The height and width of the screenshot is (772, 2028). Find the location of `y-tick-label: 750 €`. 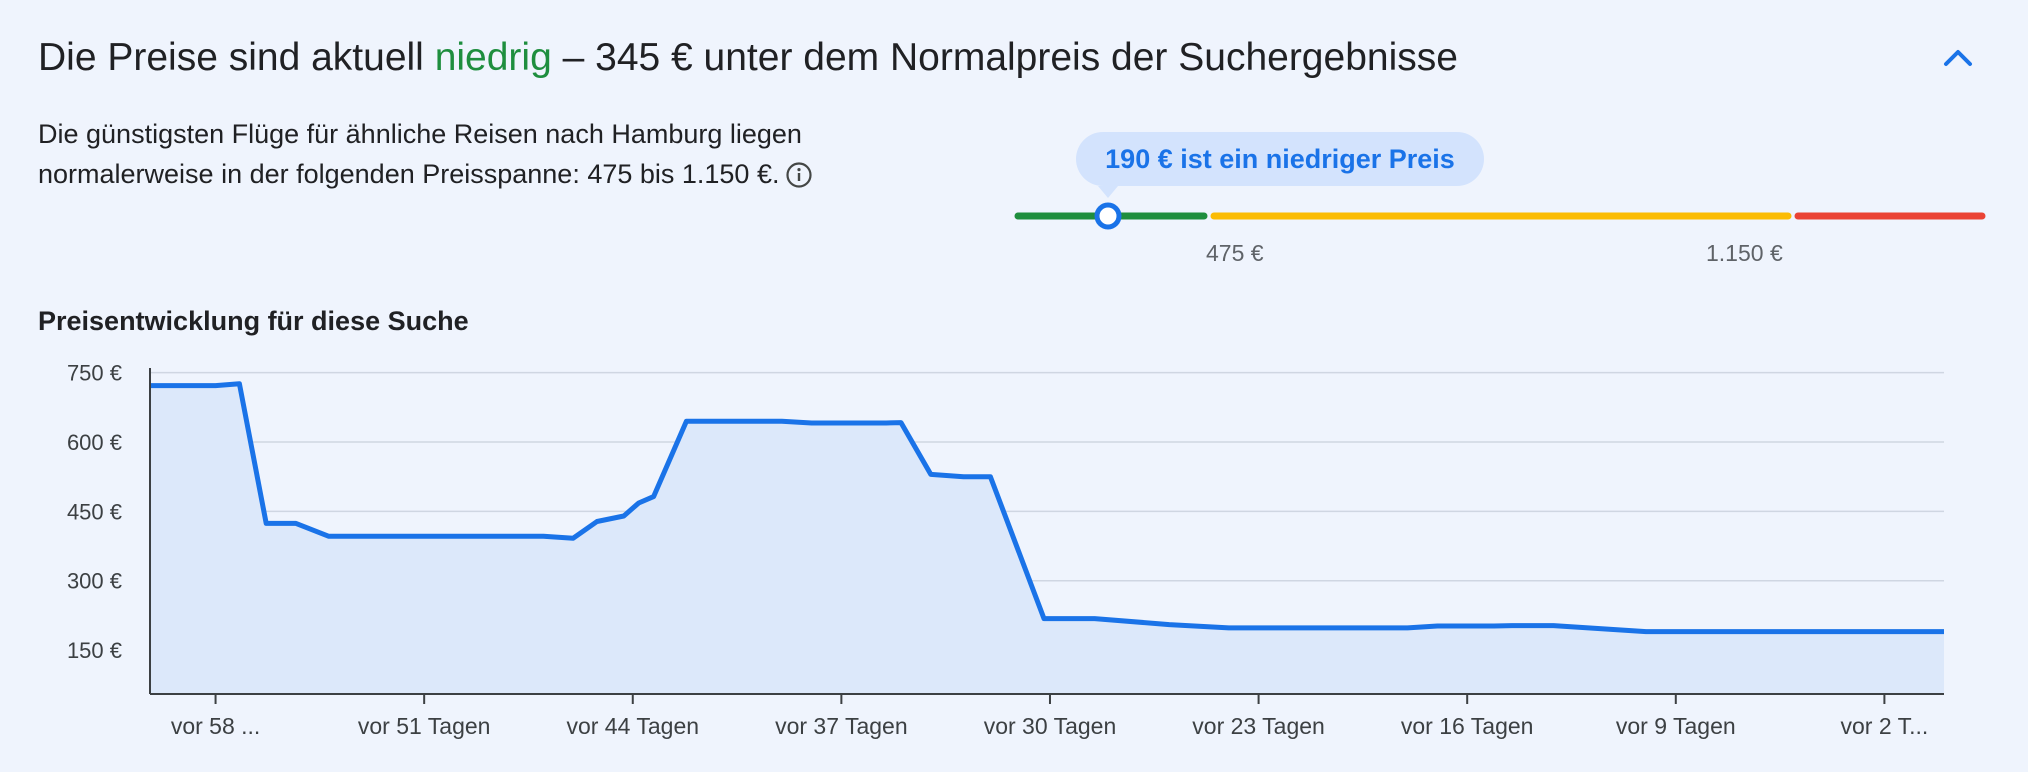

y-tick-label: 750 € is located at coordinates (94, 373).